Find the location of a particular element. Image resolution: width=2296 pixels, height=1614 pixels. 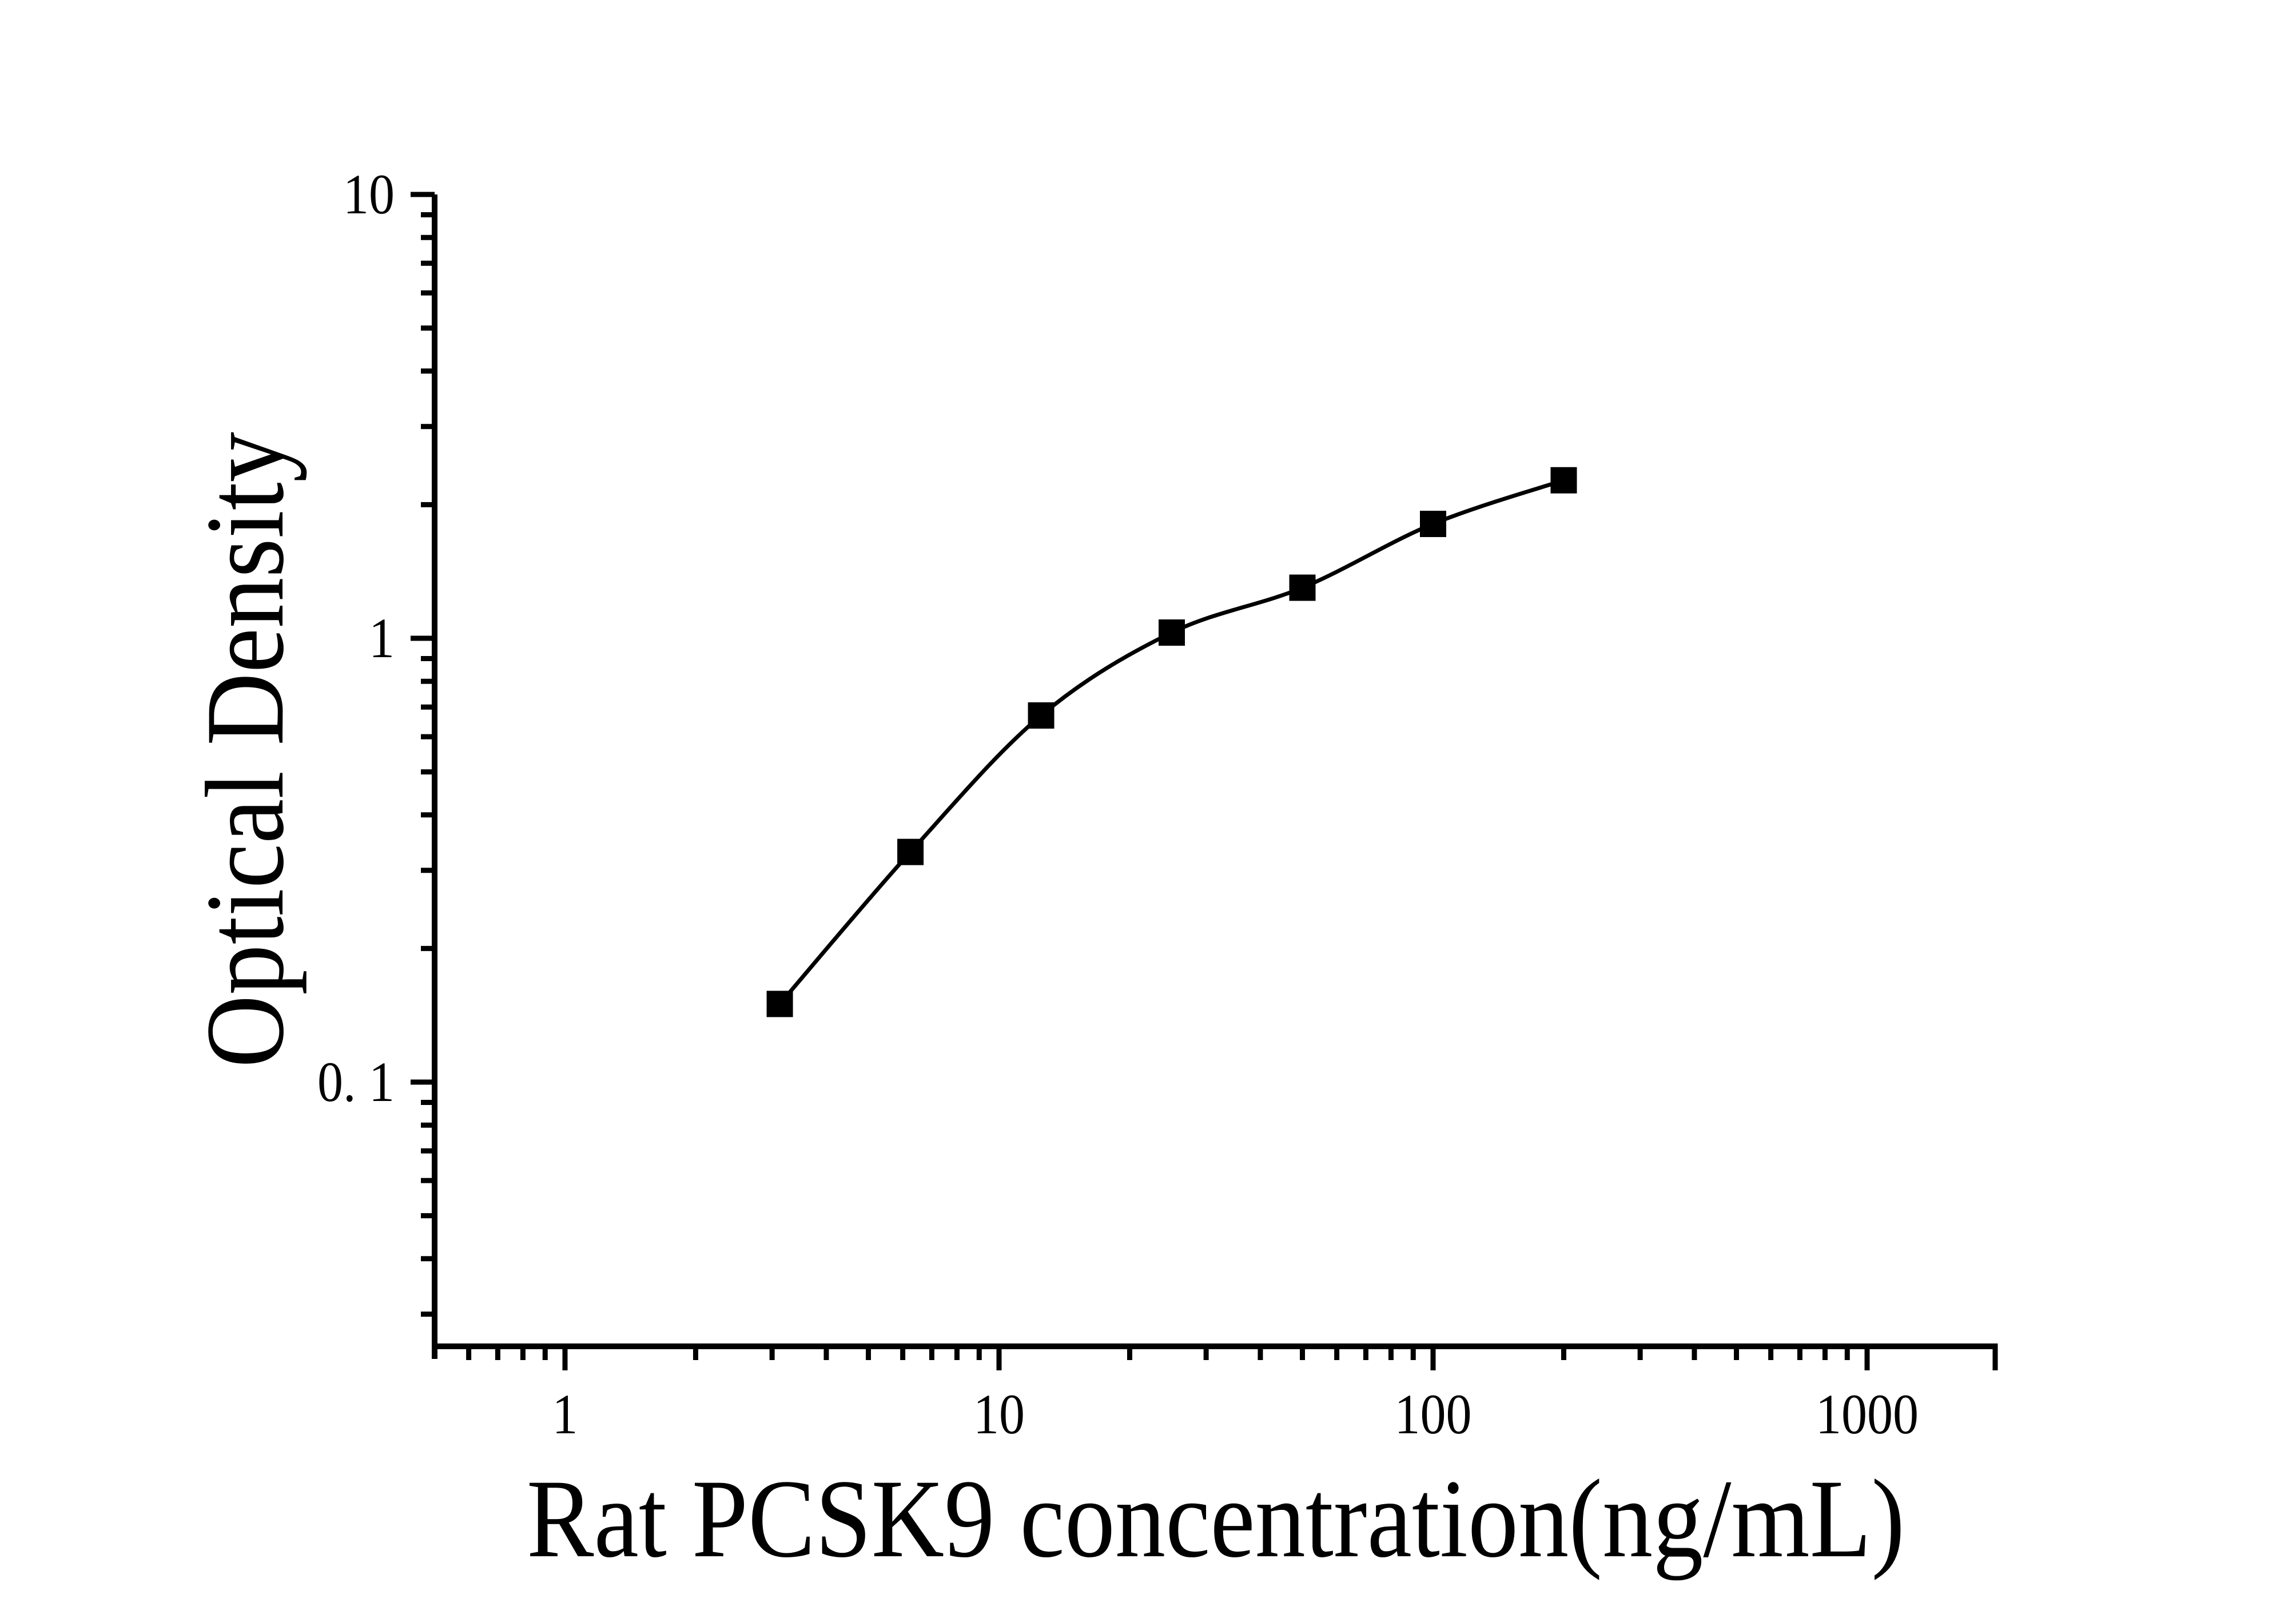

standard-curve-line is located at coordinates (1171, 741).